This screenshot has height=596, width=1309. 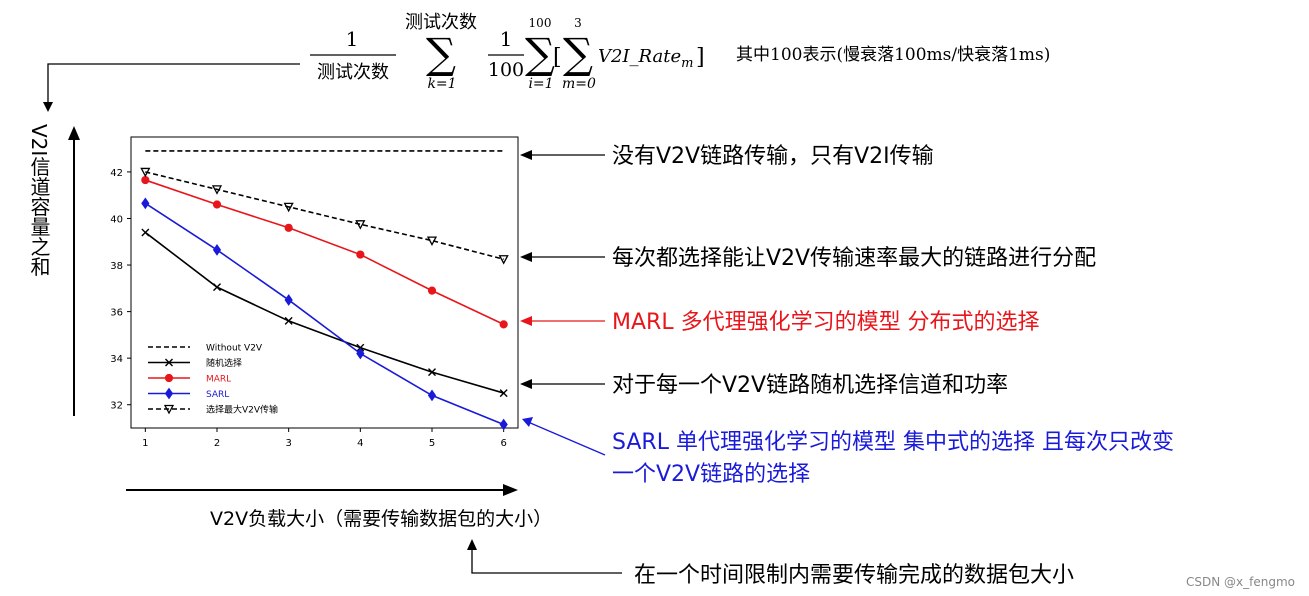 I want to click on y-tick-label: 34, so click(x=116, y=359).